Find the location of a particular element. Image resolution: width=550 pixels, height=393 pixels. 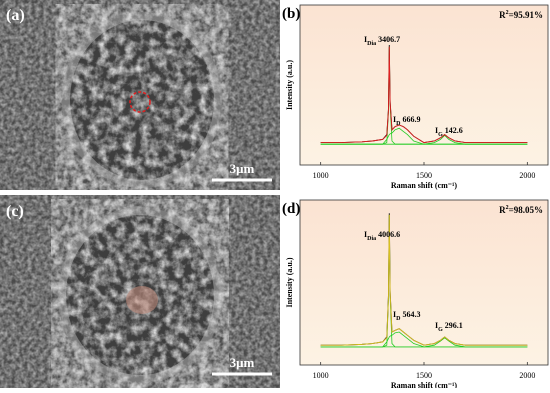

peak-value: 3406.7 is located at coordinates (389, 39).